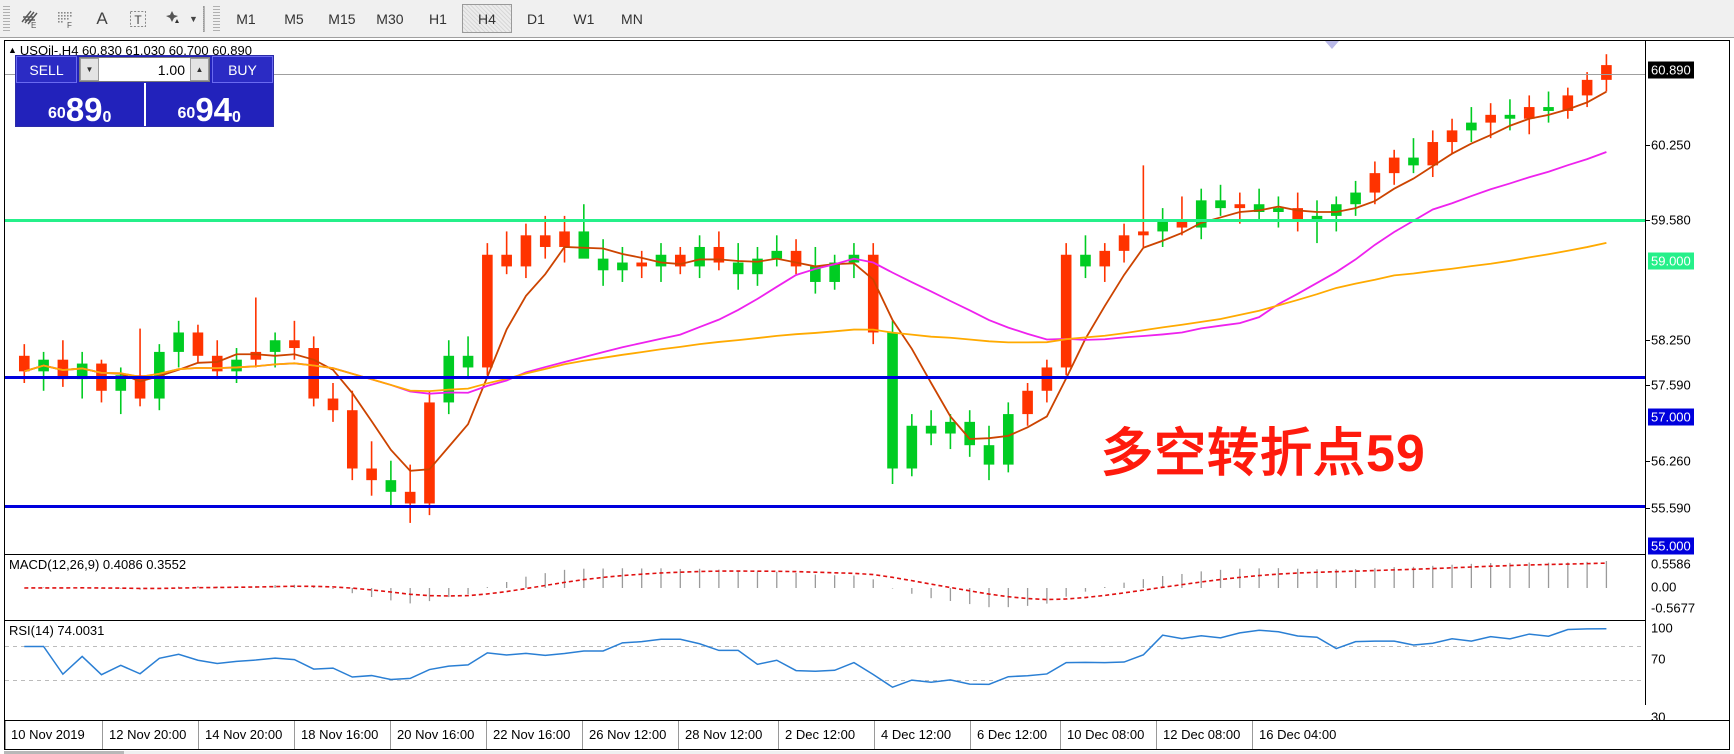  Describe the element at coordinates (820, 734) in the screenshot. I see `time-label: 2 Dec 12:00` at that location.